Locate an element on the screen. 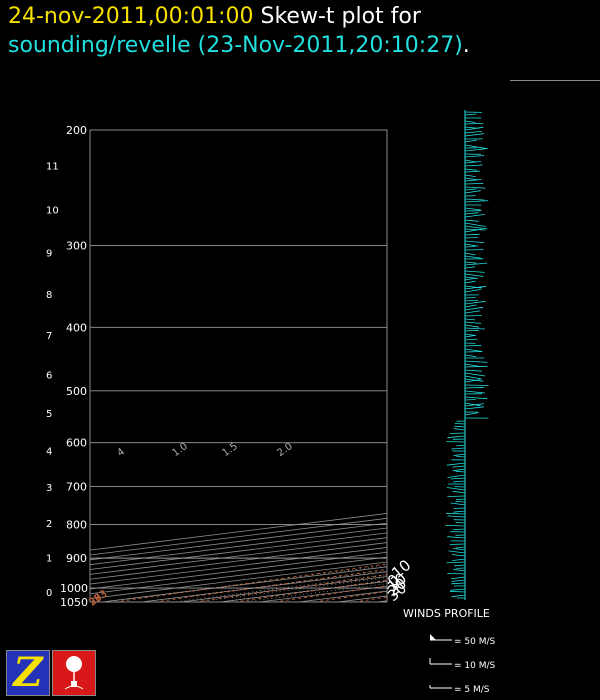 The image size is (600, 700). height-tick-label: 10 is located at coordinates (52, 210).